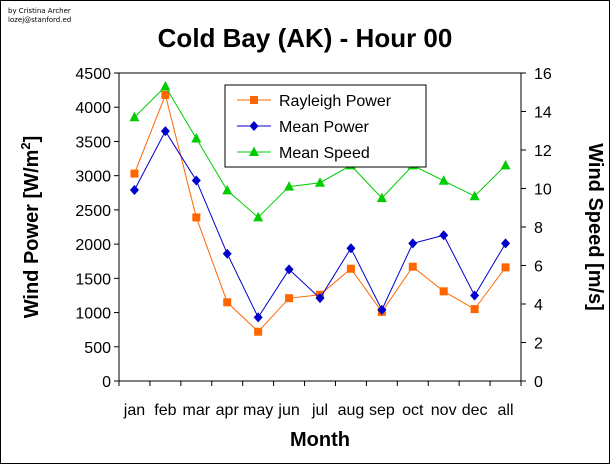  What do you see at coordinates (538, 344) in the screenshot?
I see `y-right-tick-label: 2` at bounding box center [538, 344].